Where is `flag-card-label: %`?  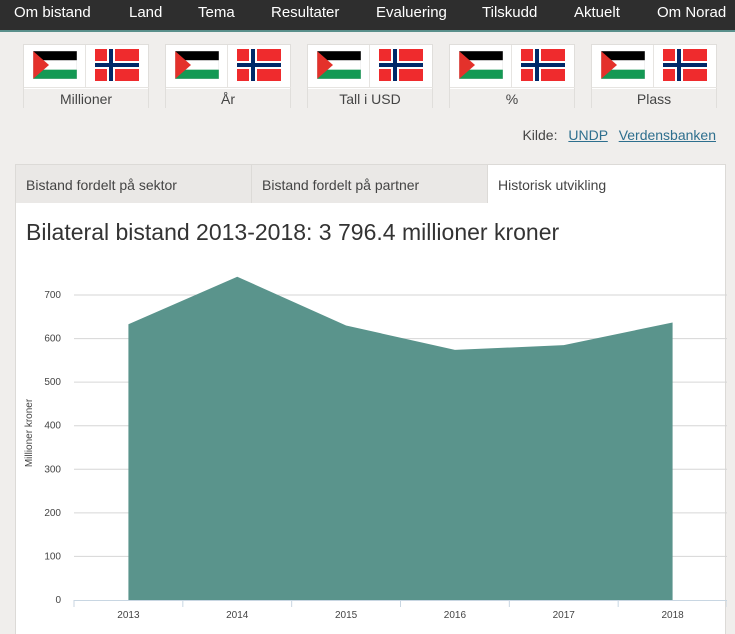
flag-card-label: % is located at coordinates (512, 99).